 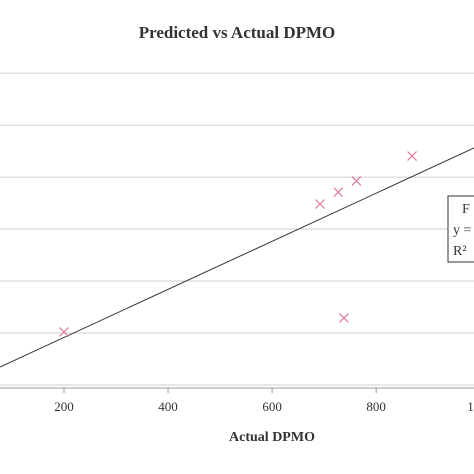 I want to click on legend-text: R², so click(x=460, y=251).